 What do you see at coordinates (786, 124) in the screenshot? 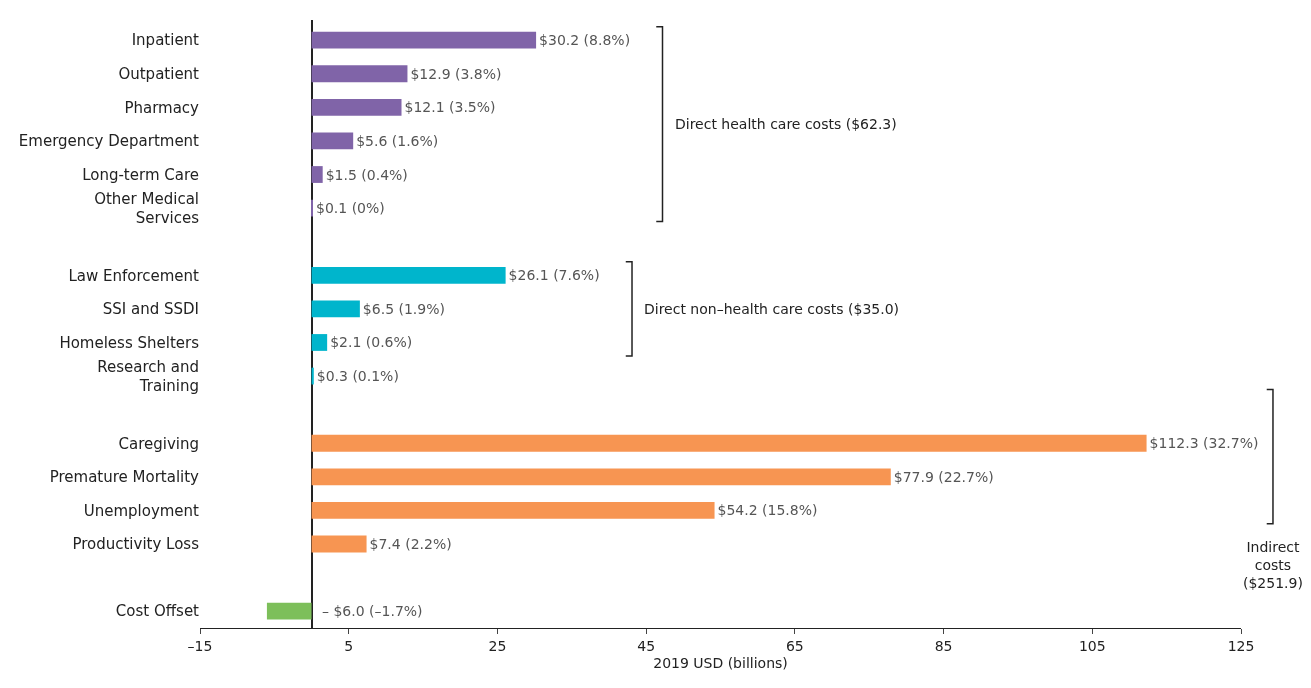
I see `annotation: Direct health care costs ($62.3)` at bounding box center [786, 124].